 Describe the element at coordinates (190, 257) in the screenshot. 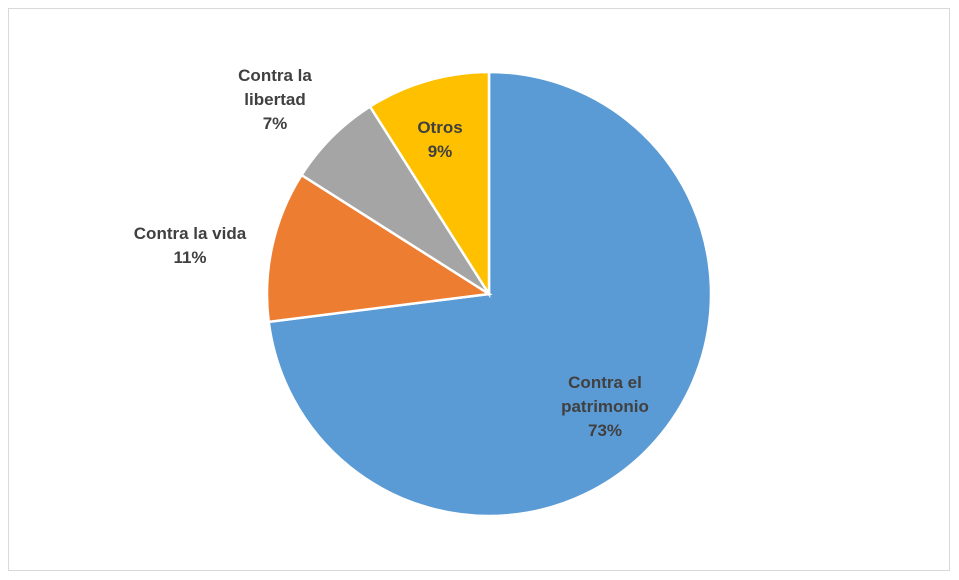

I see `value-label: 11%` at that location.